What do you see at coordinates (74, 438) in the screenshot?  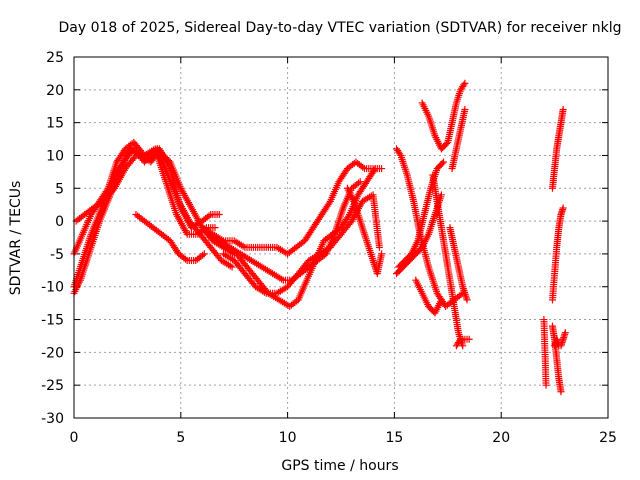 I see `x-tick-label: 0` at bounding box center [74, 438].